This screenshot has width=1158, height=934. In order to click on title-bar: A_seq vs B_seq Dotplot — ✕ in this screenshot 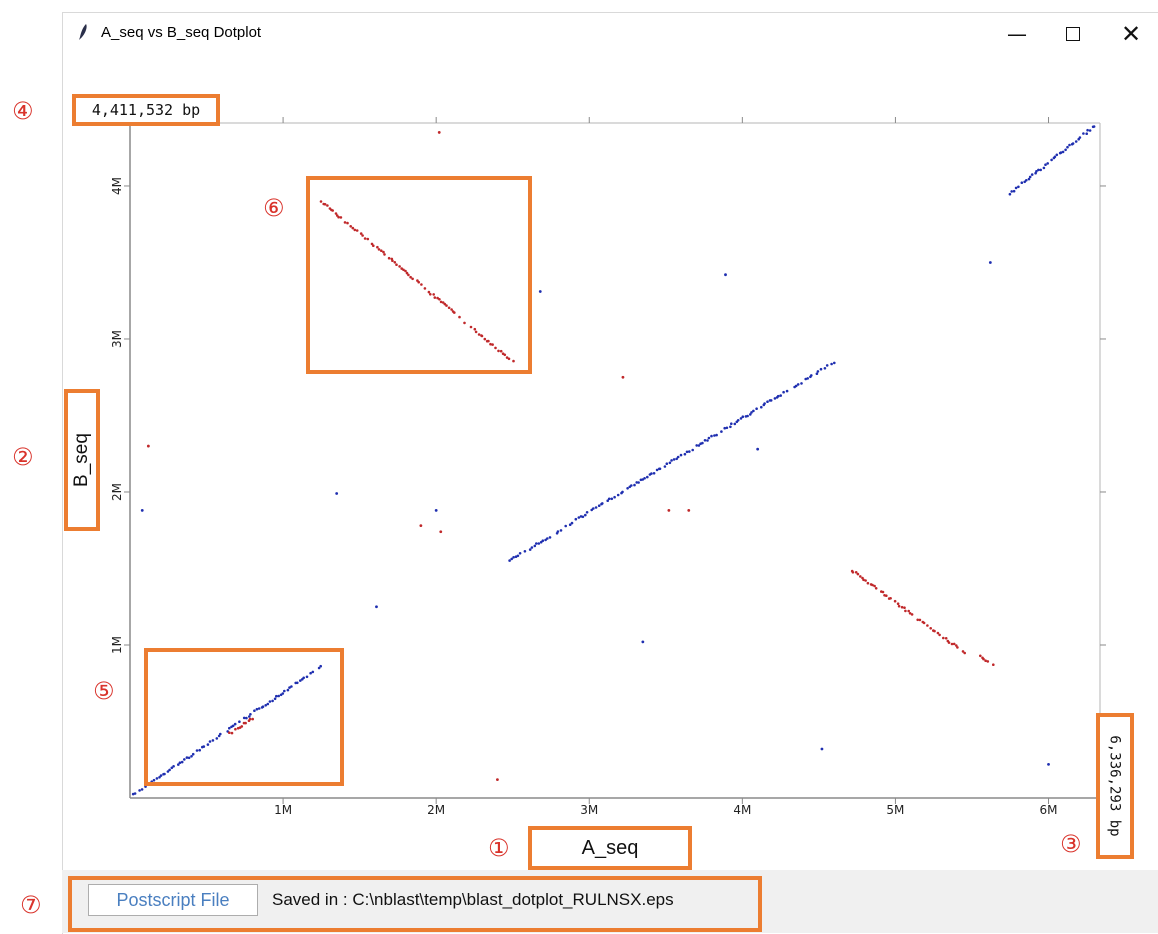, I will do `click(610, 34)`.